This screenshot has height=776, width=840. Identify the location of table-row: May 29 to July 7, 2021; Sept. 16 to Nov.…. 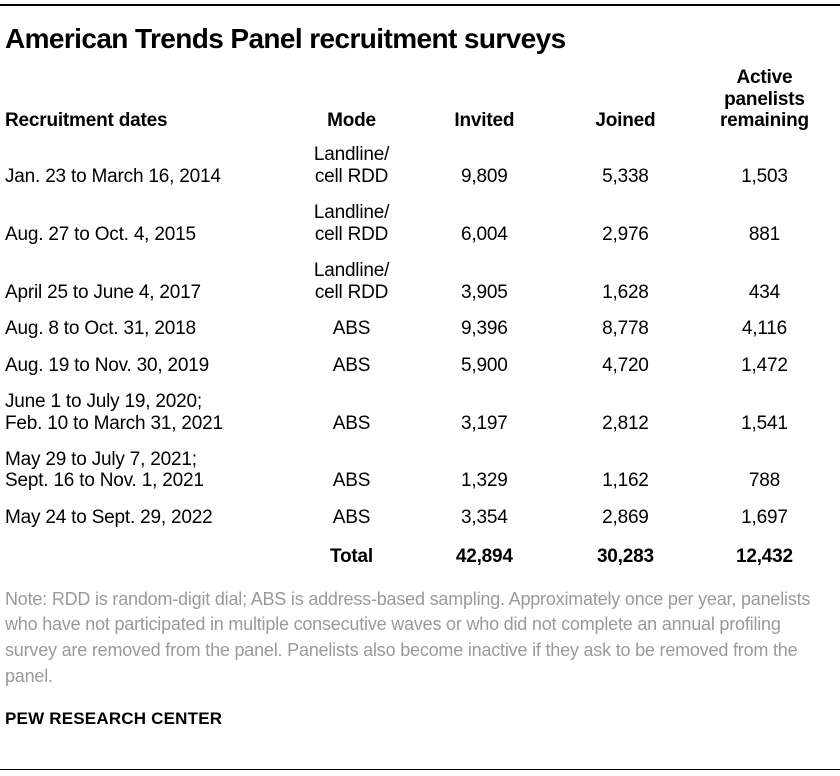
(420, 468).